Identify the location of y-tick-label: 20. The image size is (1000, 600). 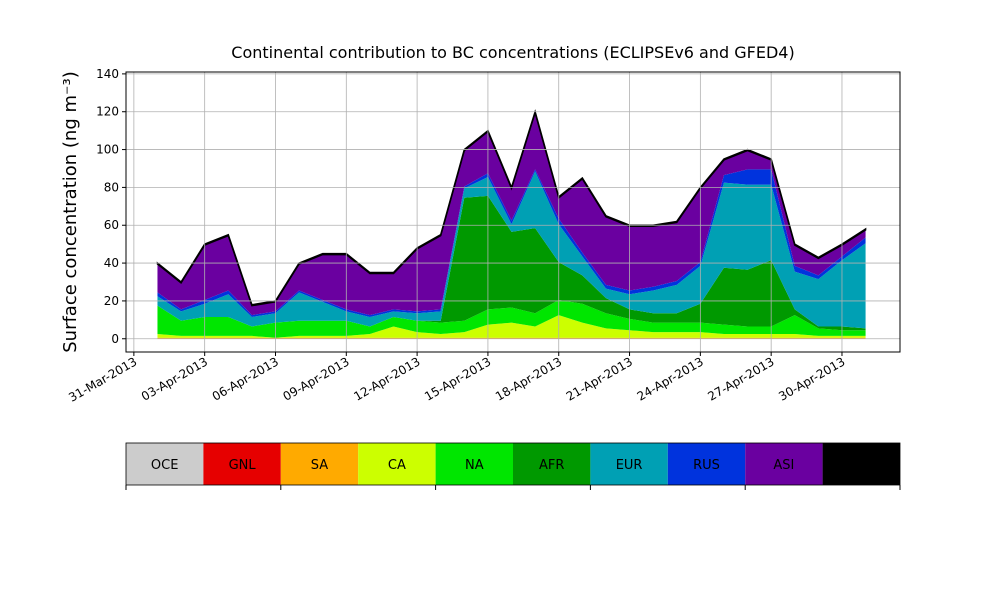
(111, 301).